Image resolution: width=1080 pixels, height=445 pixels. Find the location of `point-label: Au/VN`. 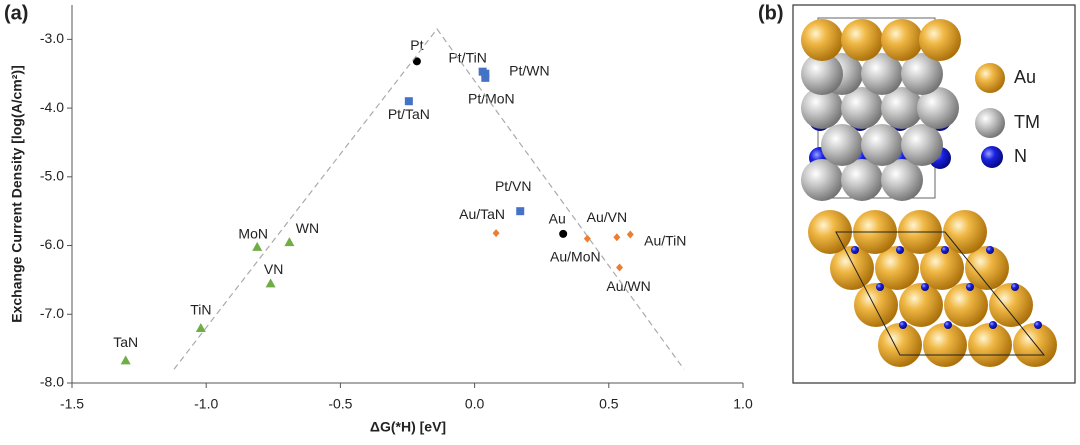

point-label: Au/VN is located at coordinates (607, 217).